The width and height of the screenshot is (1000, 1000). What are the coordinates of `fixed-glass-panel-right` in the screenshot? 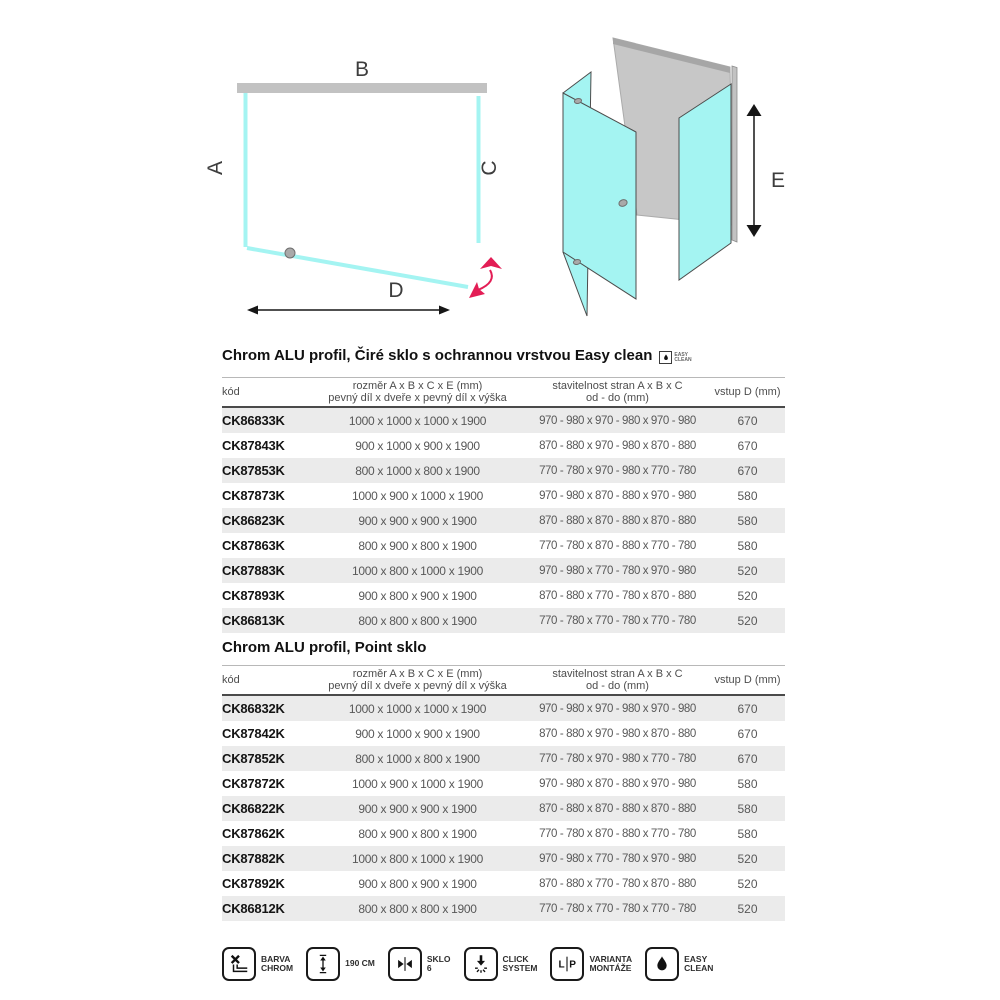 It's located at (705, 182).